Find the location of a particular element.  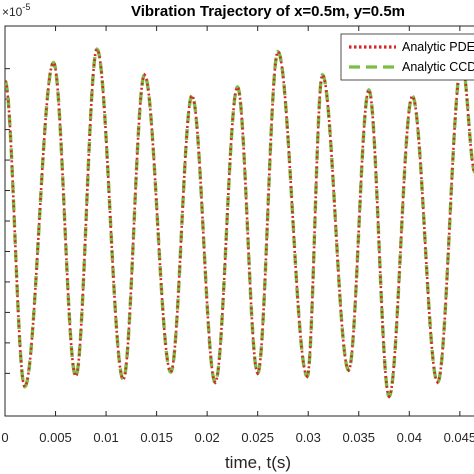

legend: Analytic PDE Analytic CCD is located at coordinates (407, 57).